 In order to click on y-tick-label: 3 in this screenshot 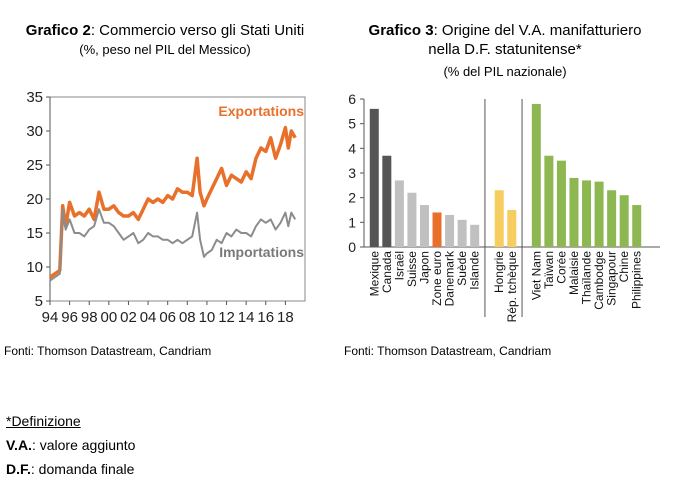, I will do `click(352, 173)`.